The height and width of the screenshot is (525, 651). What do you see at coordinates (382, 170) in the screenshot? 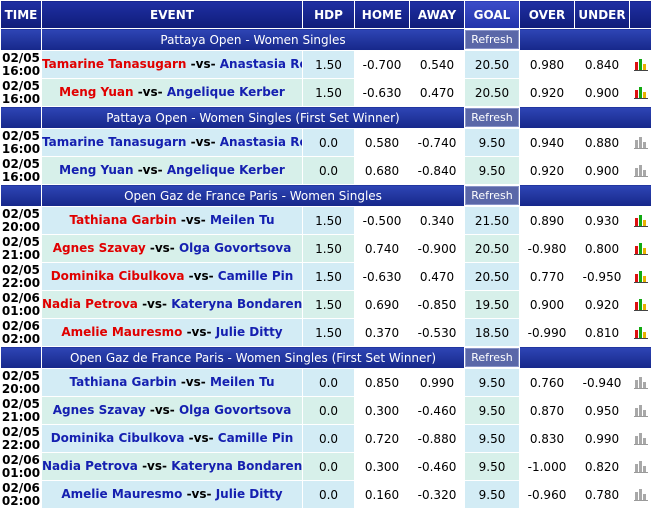
I see `home-odds: 0.680` at bounding box center [382, 170].